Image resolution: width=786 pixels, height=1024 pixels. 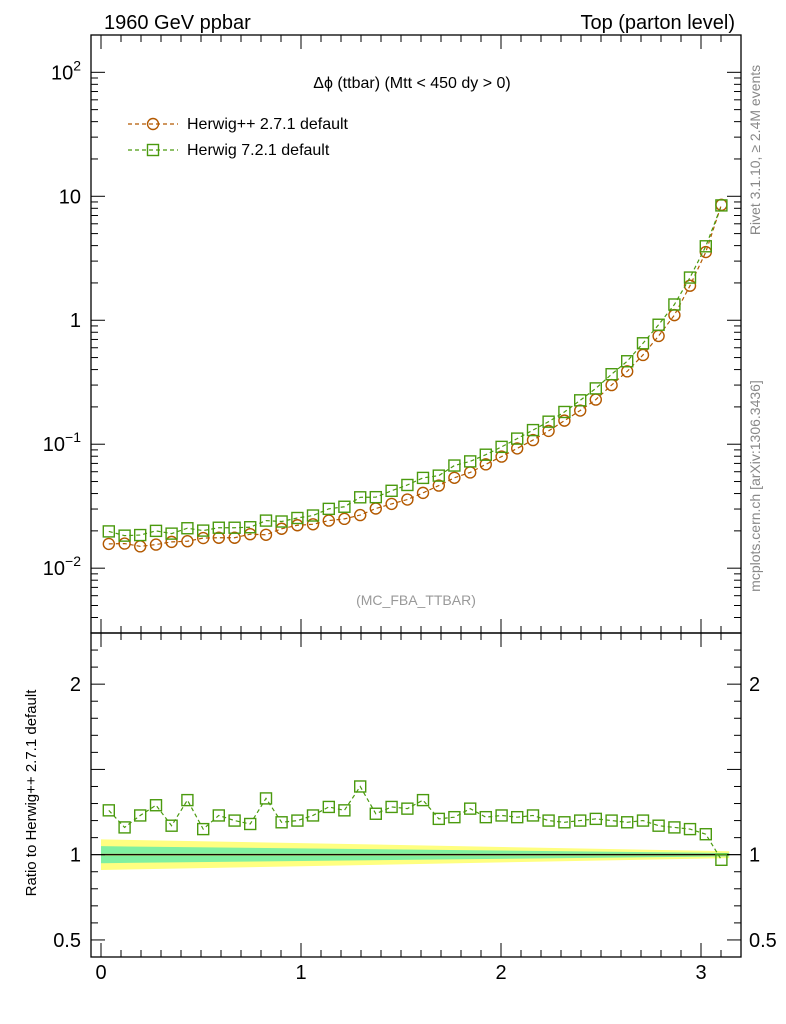 What do you see at coordinates (268, 124) in the screenshot?
I see `legend-label-herwigpp: Herwig++ 2.7.1 default` at bounding box center [268, 124].